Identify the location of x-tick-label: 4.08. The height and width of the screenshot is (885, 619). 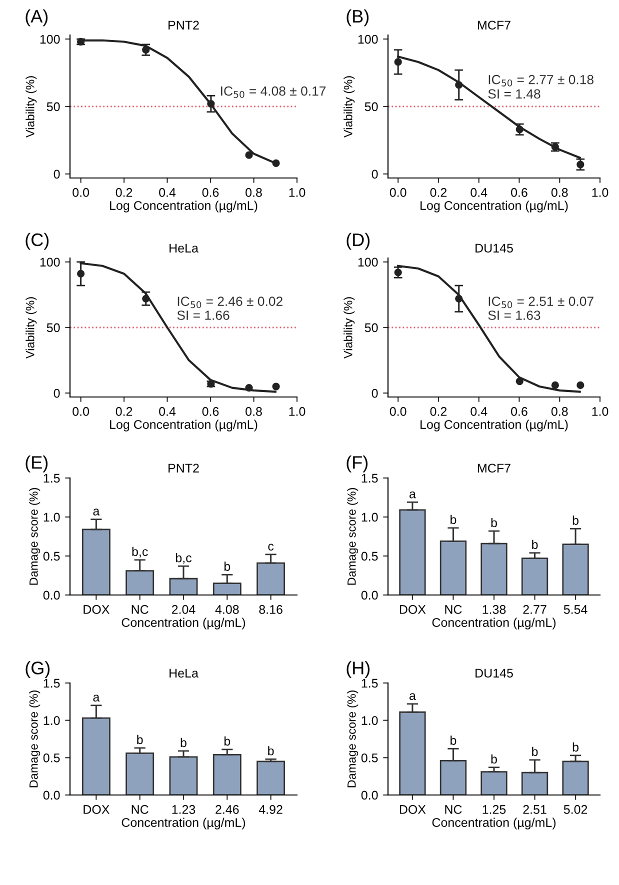
(227, 609).